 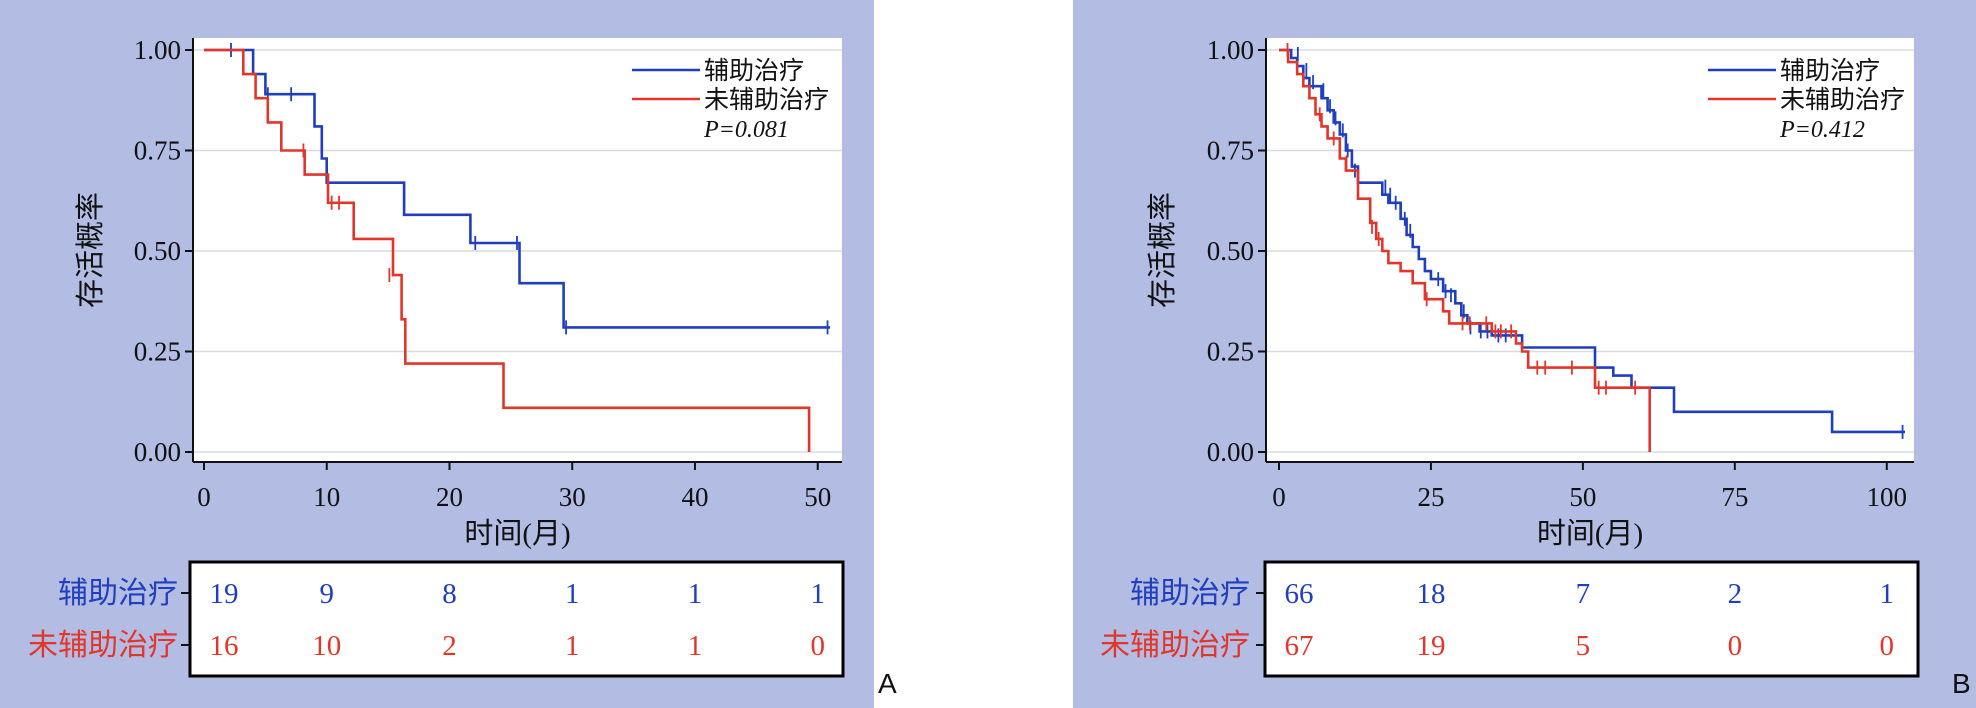 I want to click on risk-value: 10, so click(x=326, y=646).